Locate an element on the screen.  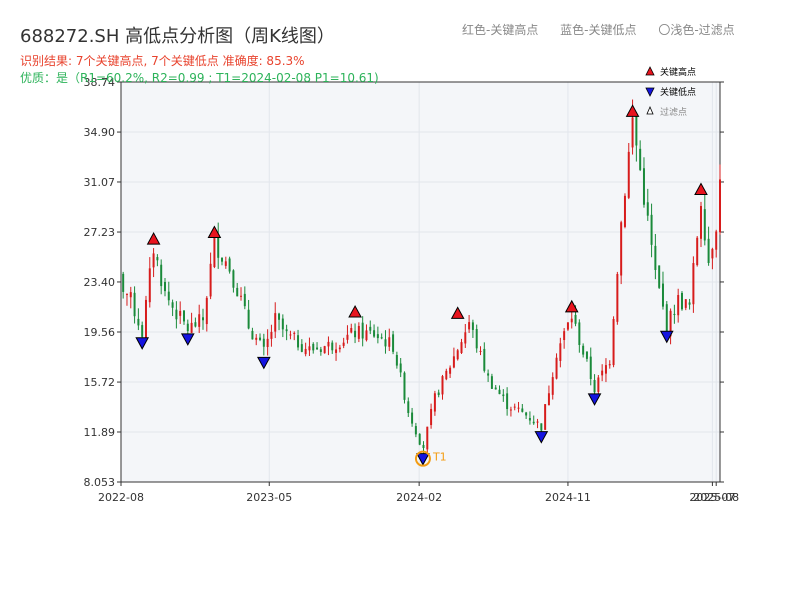
y-tick-label: 38.74 is located at coordinates (100, 82).